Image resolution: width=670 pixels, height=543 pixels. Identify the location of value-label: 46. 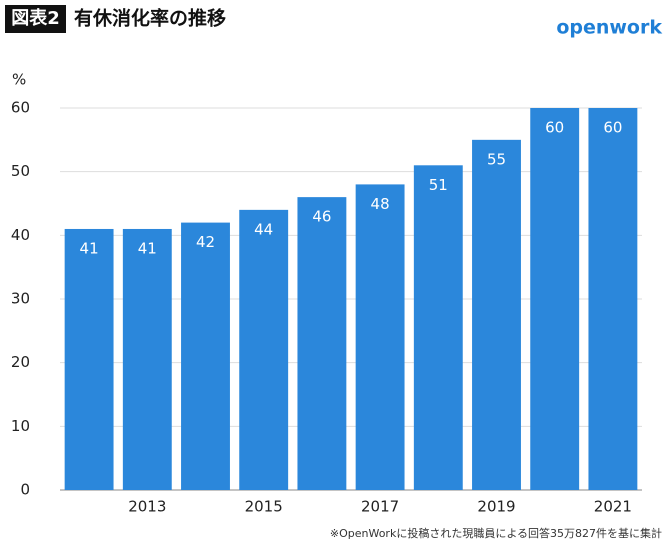
(321, 217).